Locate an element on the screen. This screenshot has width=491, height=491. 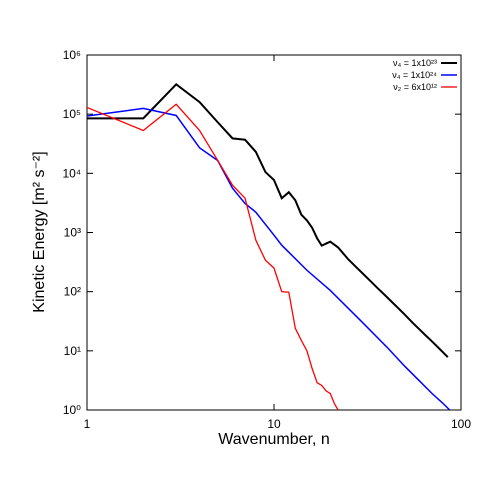
y-tick-label: 10⁵ is located at coordinates (72, 114).